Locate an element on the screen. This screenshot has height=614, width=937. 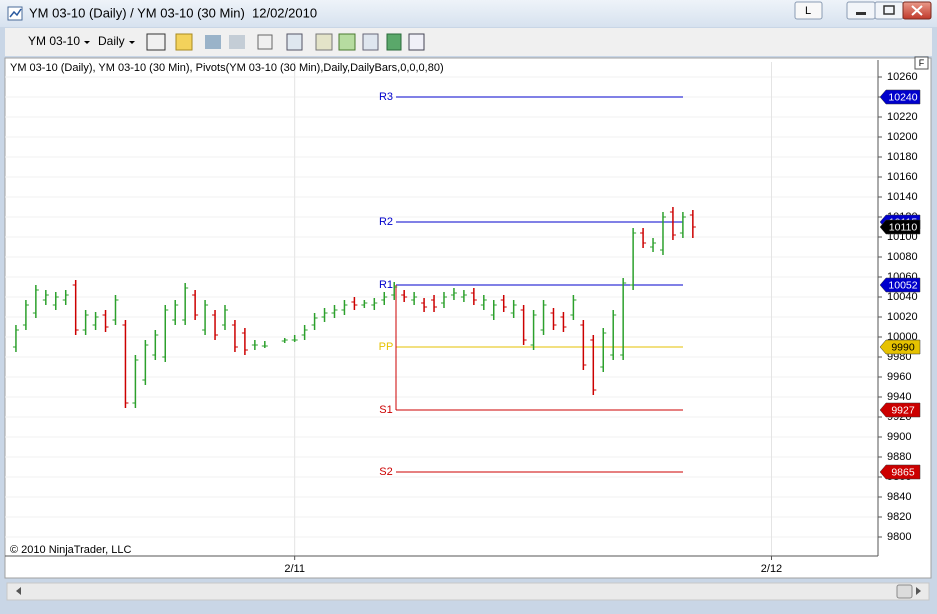
link-button-label: L is located at coordinates (808, 11).